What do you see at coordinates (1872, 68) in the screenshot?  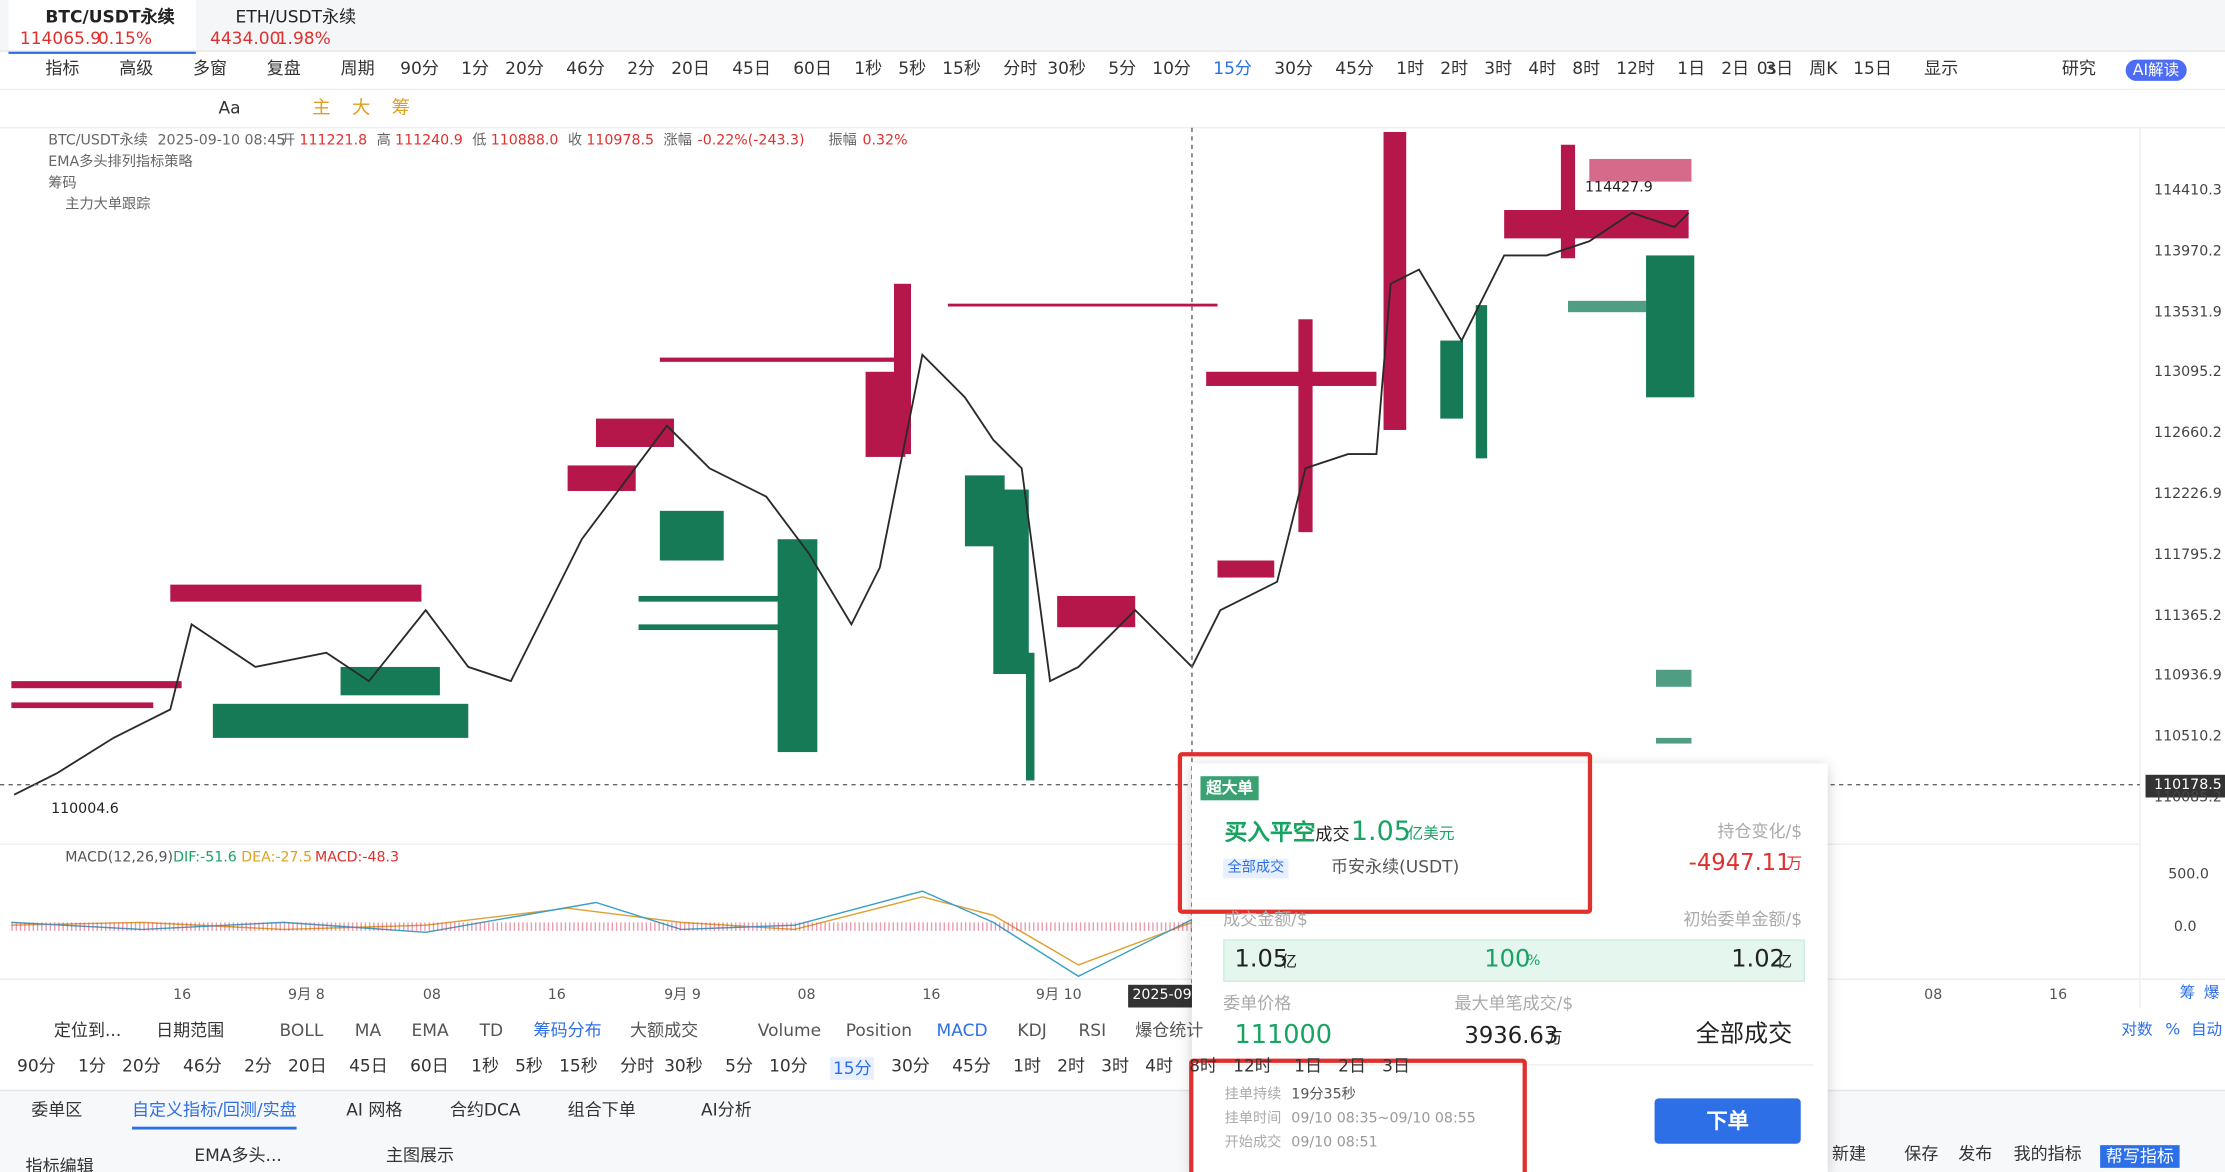 I see `period-button: 15日` at bounding box center [1872, 68].